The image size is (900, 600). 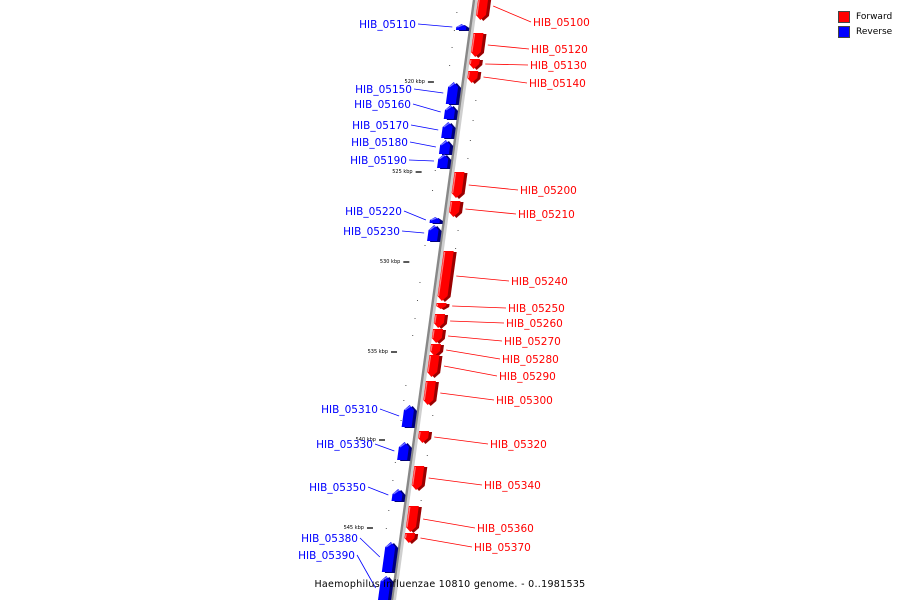 I want to click on gene-HIB_05340: HIB_05340, so click(x=476, y=479).